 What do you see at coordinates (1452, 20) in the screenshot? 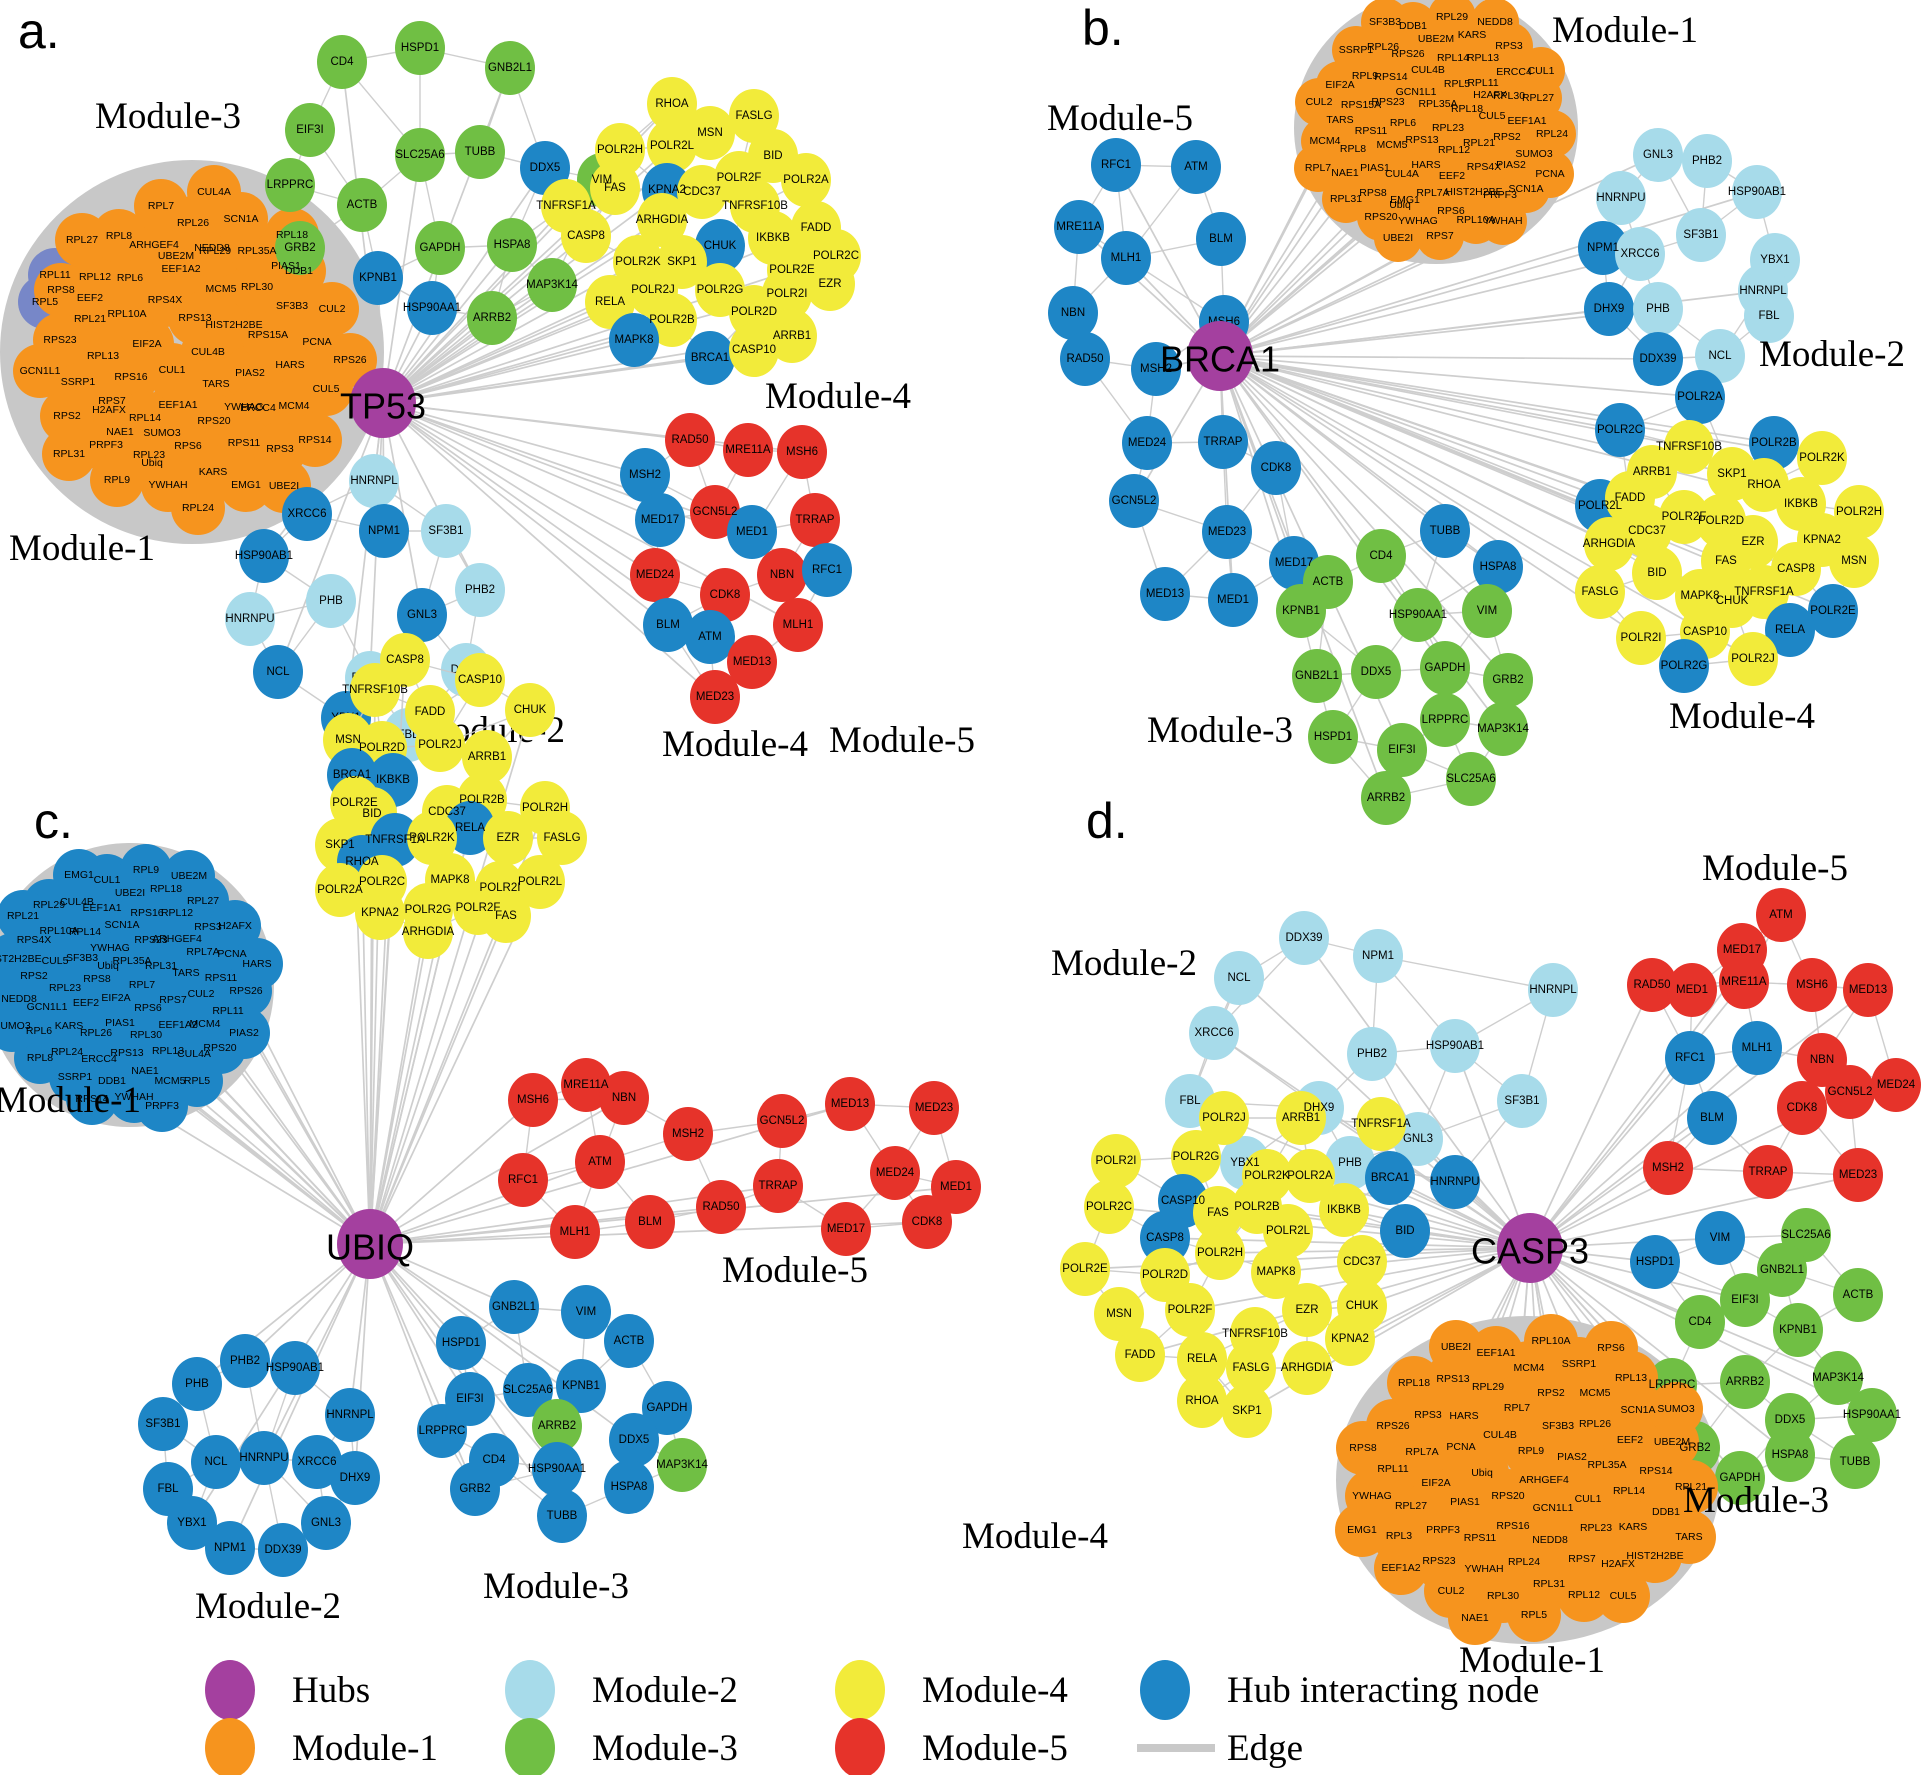
I see `node-RPL29` at bounding box center [1452, 20].